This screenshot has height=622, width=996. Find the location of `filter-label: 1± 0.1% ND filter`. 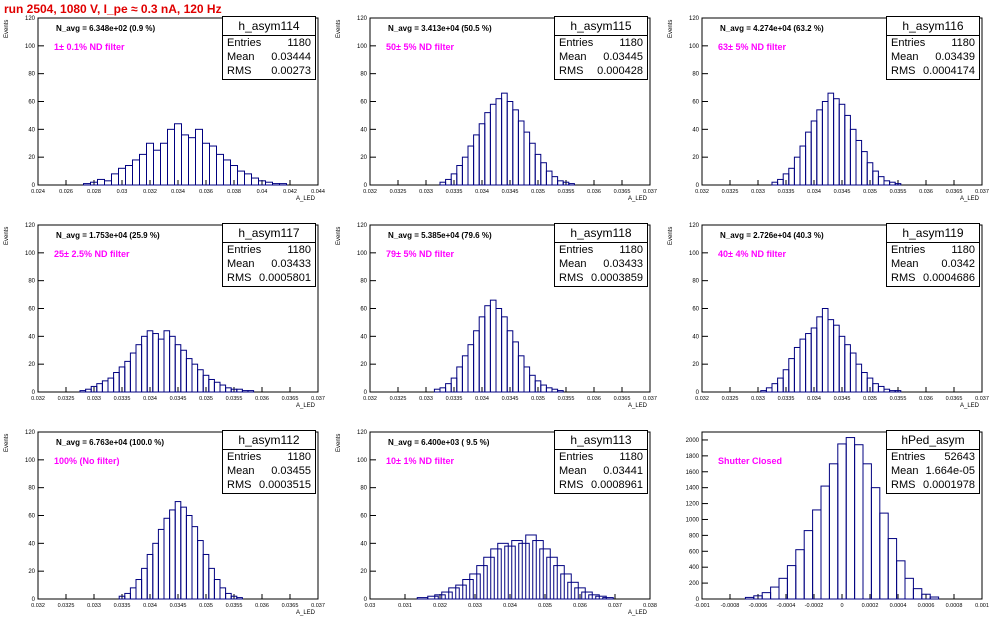

filter-label: 1± 0.1% ND filter is located at coordinates (89, 47).